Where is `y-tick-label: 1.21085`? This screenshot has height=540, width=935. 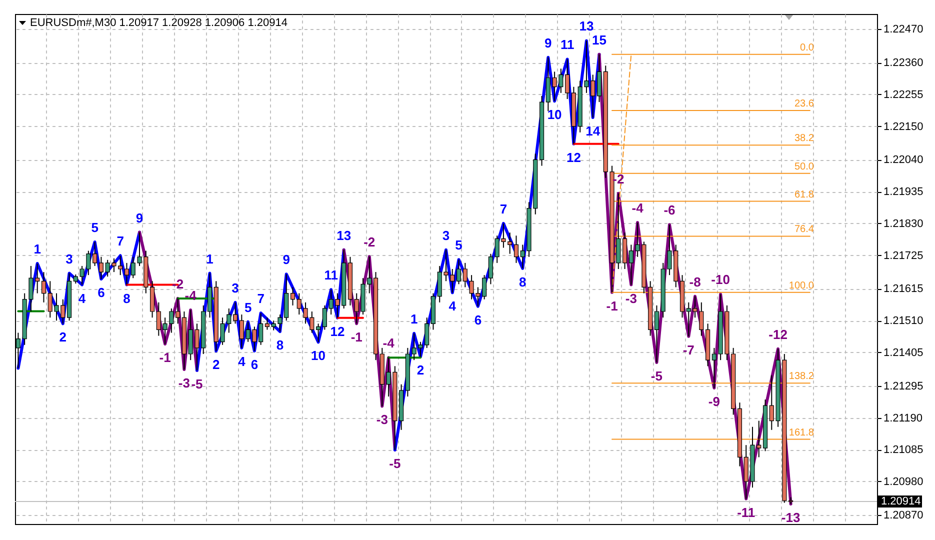
y-tick-label: 1.21085 is located at coordinates (904, 450).